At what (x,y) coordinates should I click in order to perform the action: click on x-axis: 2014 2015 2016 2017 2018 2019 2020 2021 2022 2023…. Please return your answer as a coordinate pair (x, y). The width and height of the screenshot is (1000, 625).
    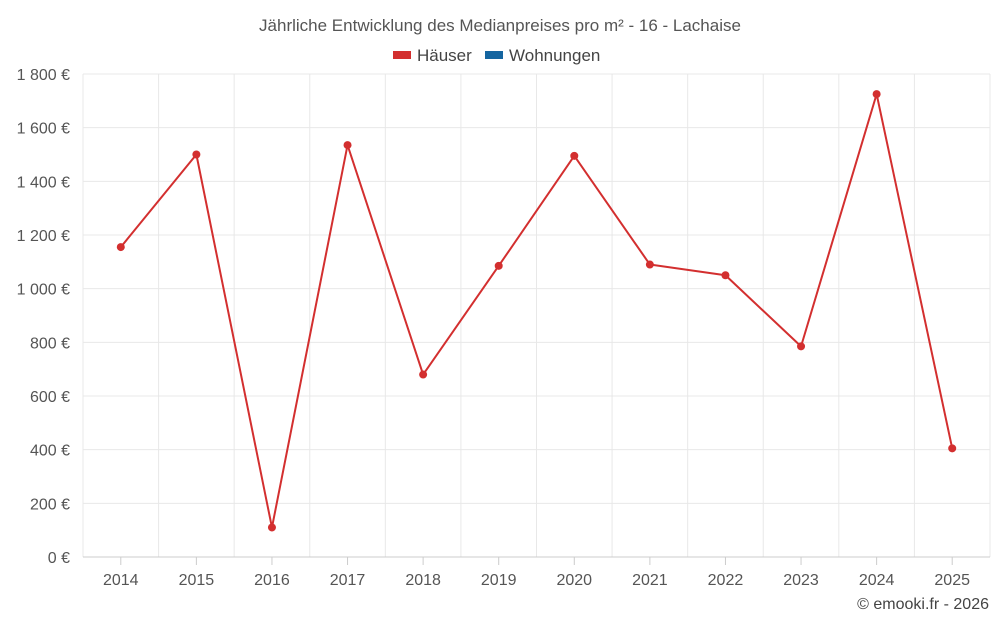
    Looking at the image, I should click on (536, 572).